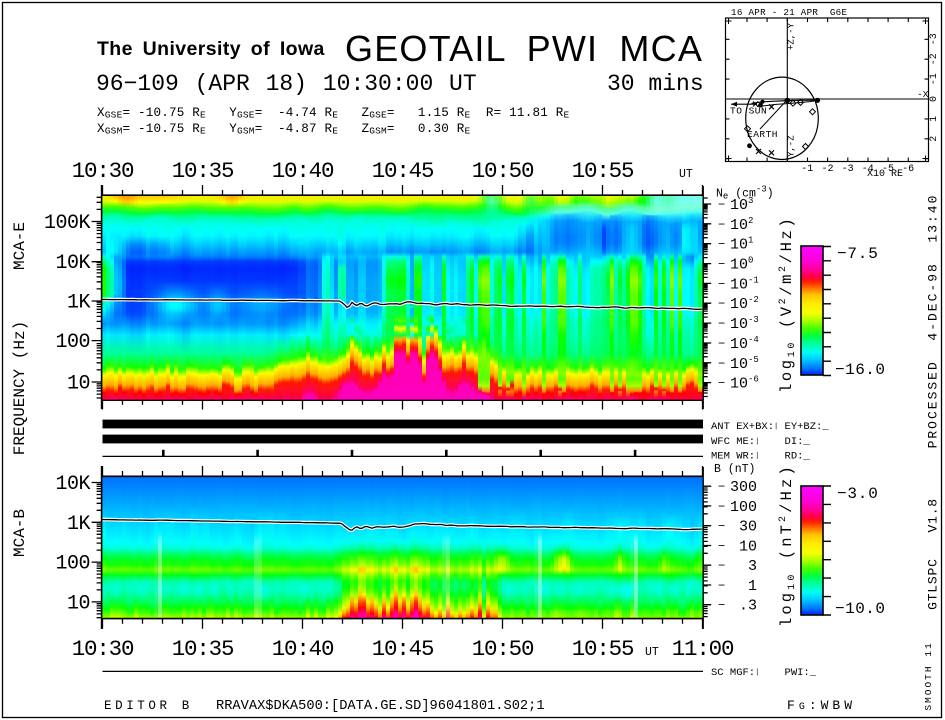 The image size is (945, 720). Describe the element at coordinates (792, 146) in the screenshot. I see `svg-text: Y,-Z` at that location.